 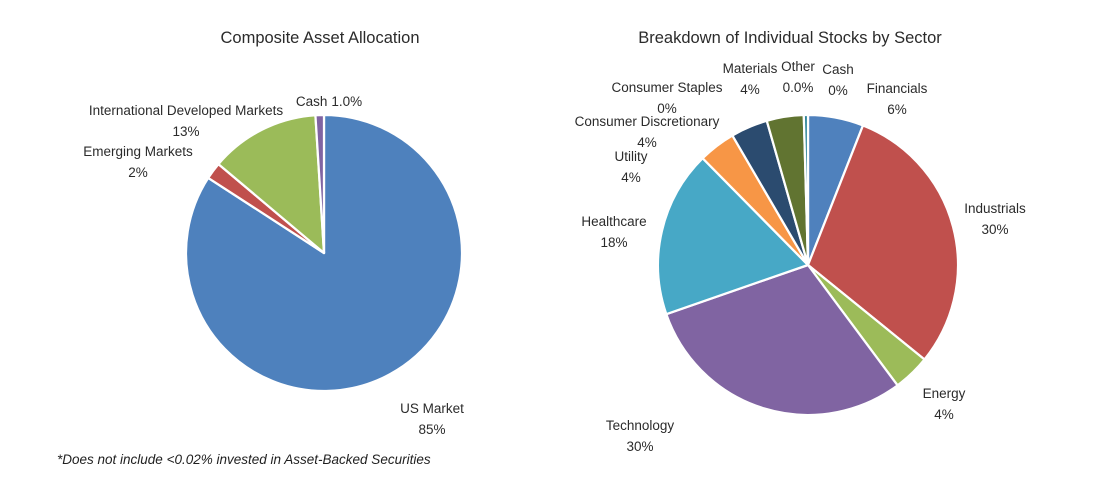 I want to click on cash-right-name: Cash, so click(x=838, y=69).